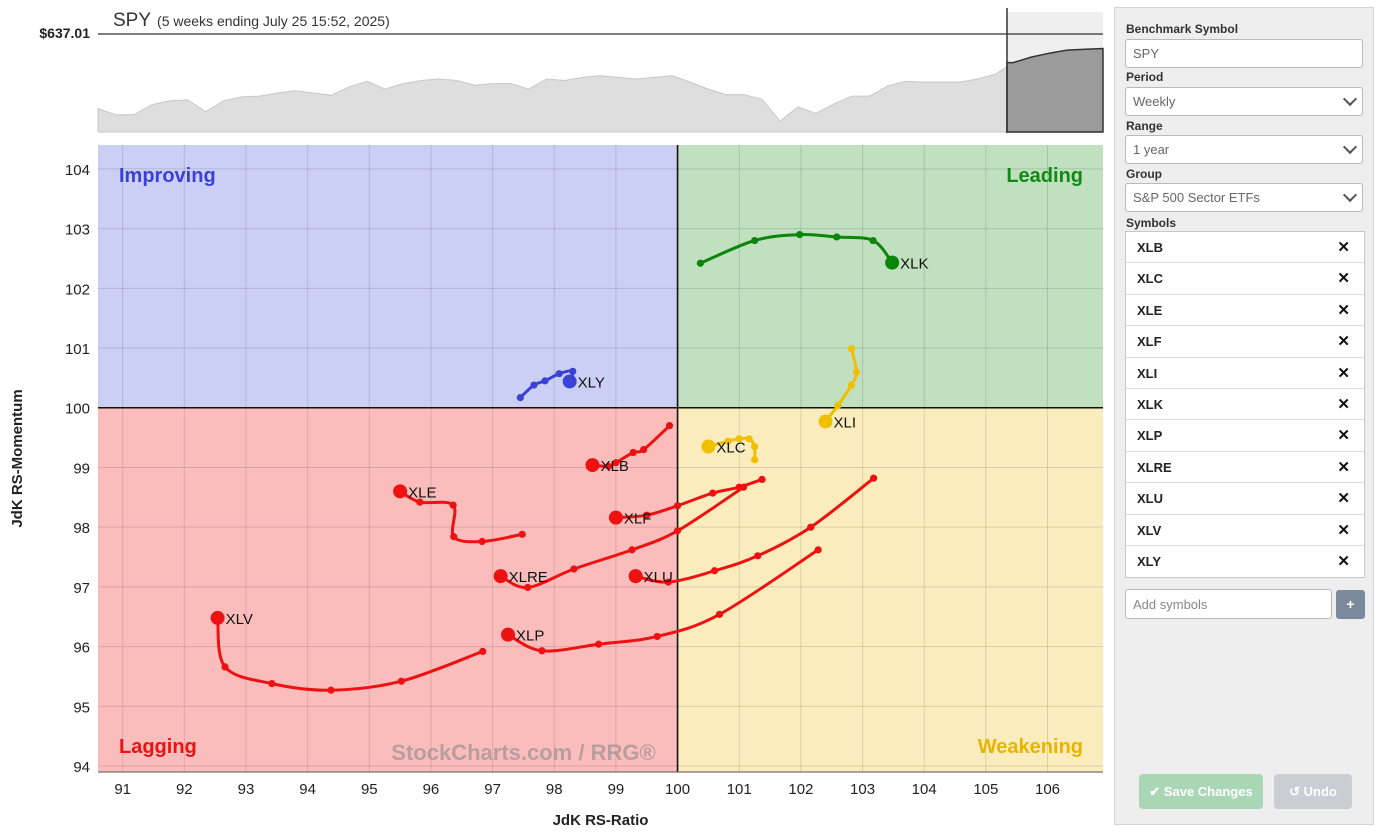 This screenshot has width=1381, height=832. I want to click on x-tick-label: 100, so click(677, 789).